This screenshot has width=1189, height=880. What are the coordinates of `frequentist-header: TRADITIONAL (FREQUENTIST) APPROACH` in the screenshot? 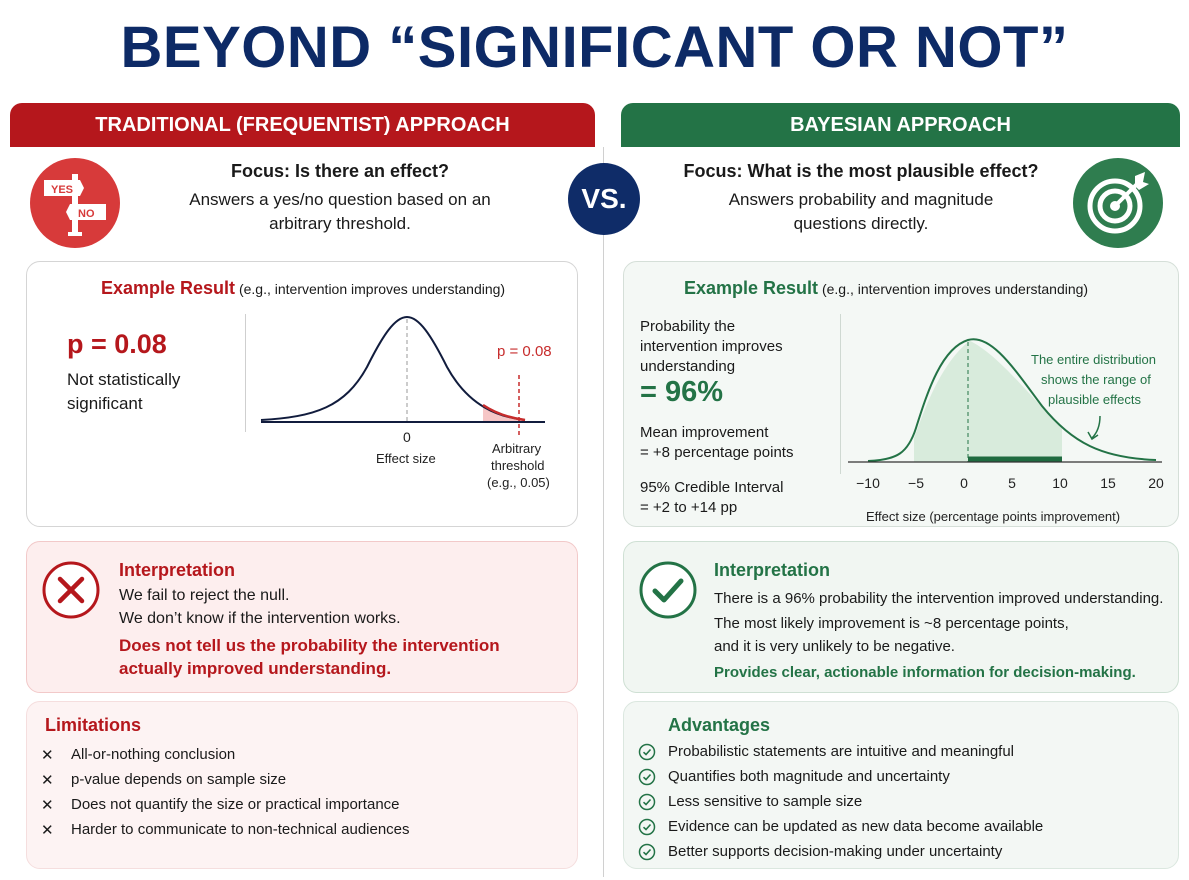 It's located at (302, 125).